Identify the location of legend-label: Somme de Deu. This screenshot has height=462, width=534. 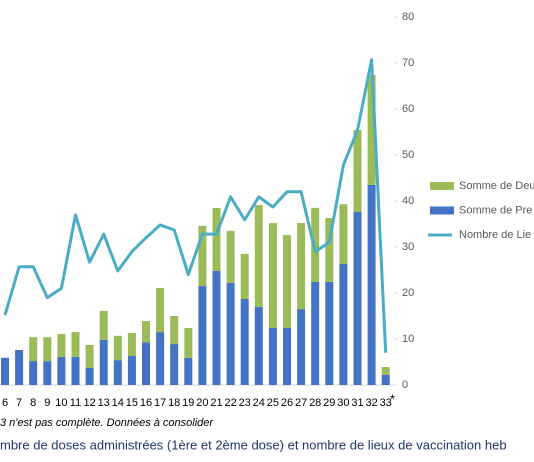
(496, 186).